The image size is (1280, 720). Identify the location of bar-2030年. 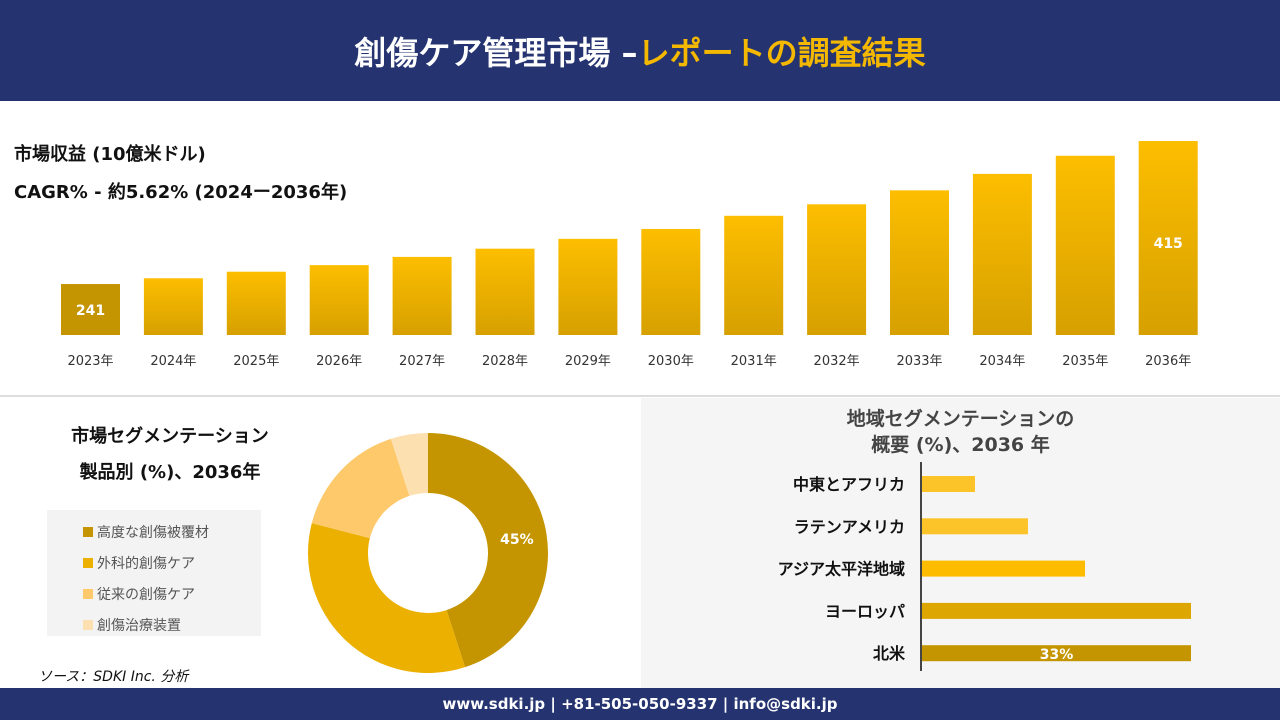
(671, 281).